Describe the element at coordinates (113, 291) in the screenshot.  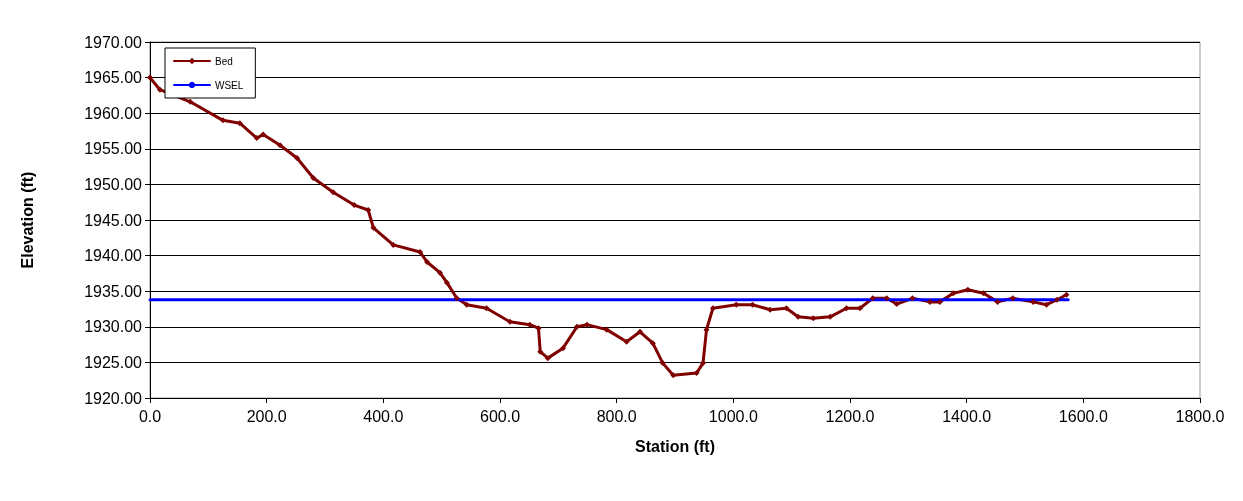
I see `y-tick-label: 1935.00` at that location.